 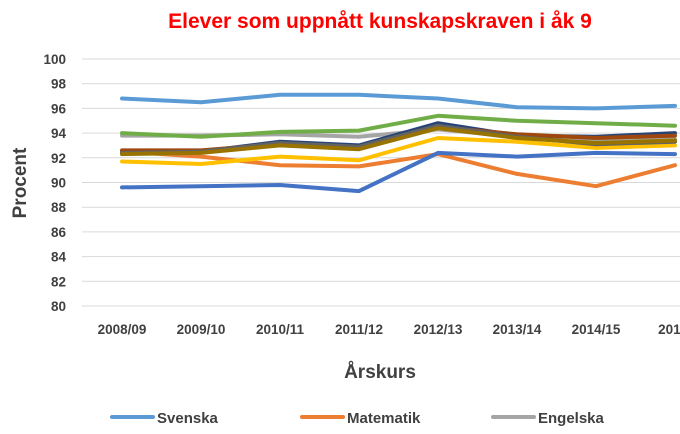 I want to click on x-tick-label: 2009/10, so click(x=201, y=329).